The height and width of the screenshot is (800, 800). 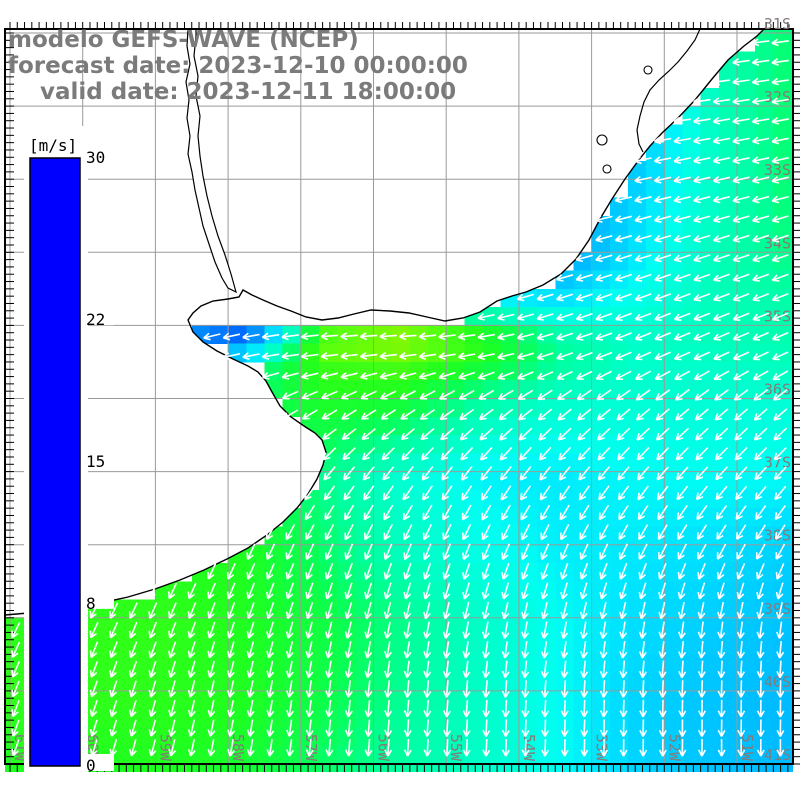 What do you see at coordinates (607, 169) in the screenshot?
I see `lagoon-lake` at bounding box center [607, 169].